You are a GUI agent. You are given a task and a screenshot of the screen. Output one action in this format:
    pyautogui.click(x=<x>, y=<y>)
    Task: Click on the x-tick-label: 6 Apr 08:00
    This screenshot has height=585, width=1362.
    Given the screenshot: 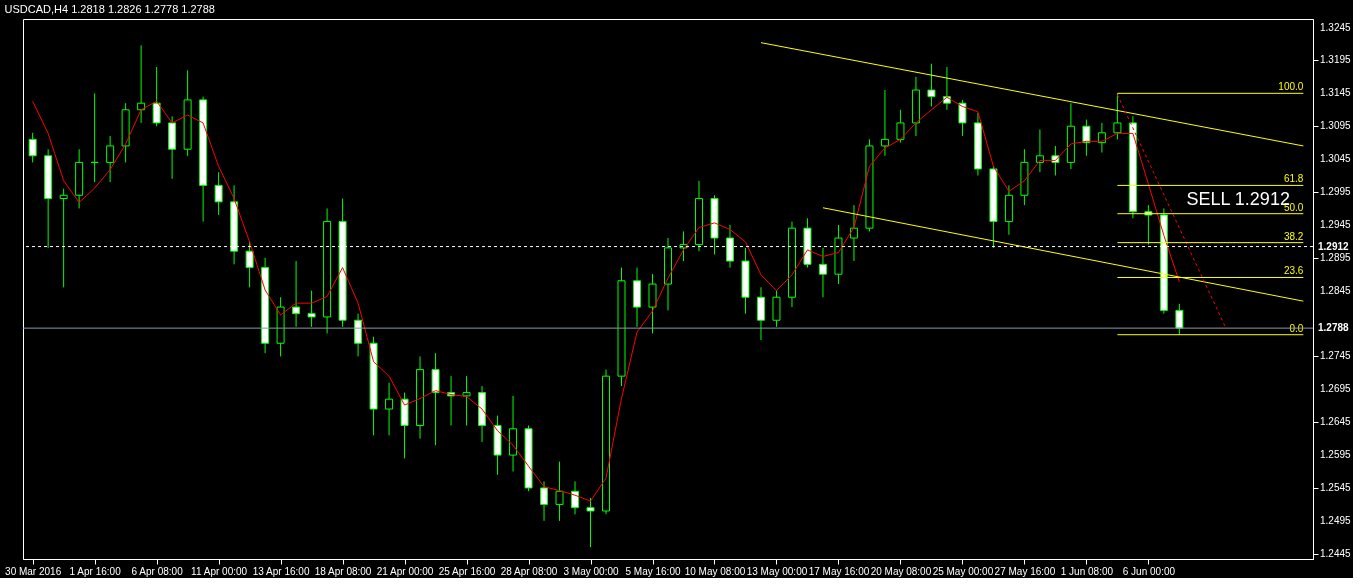 What is the action you would take?
    pyautogui.click(x=157, y=571)
    